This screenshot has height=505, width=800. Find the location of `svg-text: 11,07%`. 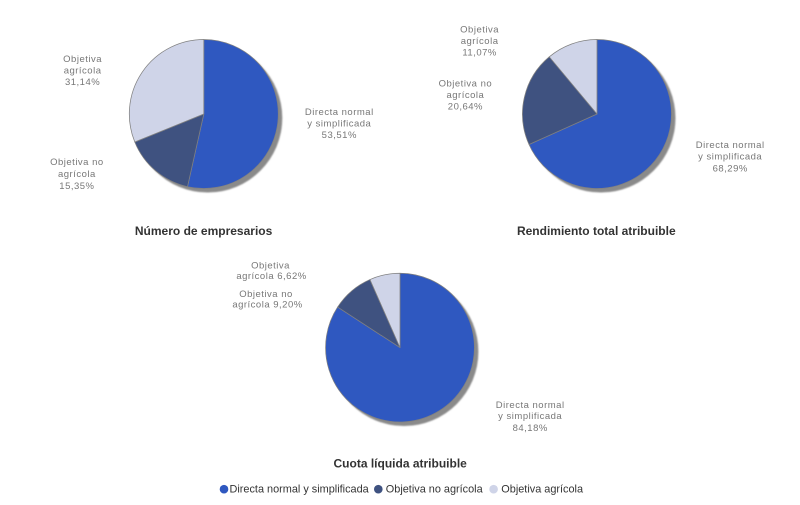

svg-text: 11,07% is located at coordinates (479, 53).